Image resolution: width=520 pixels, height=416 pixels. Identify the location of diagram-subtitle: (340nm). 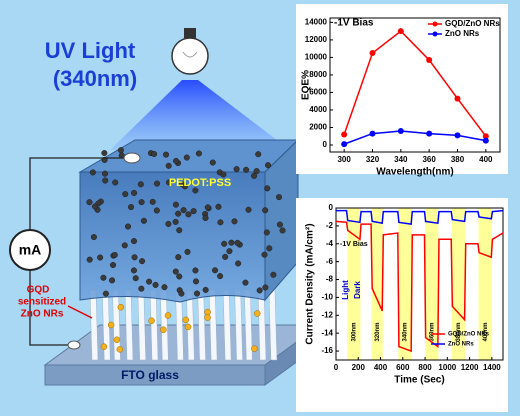
(95, 78).